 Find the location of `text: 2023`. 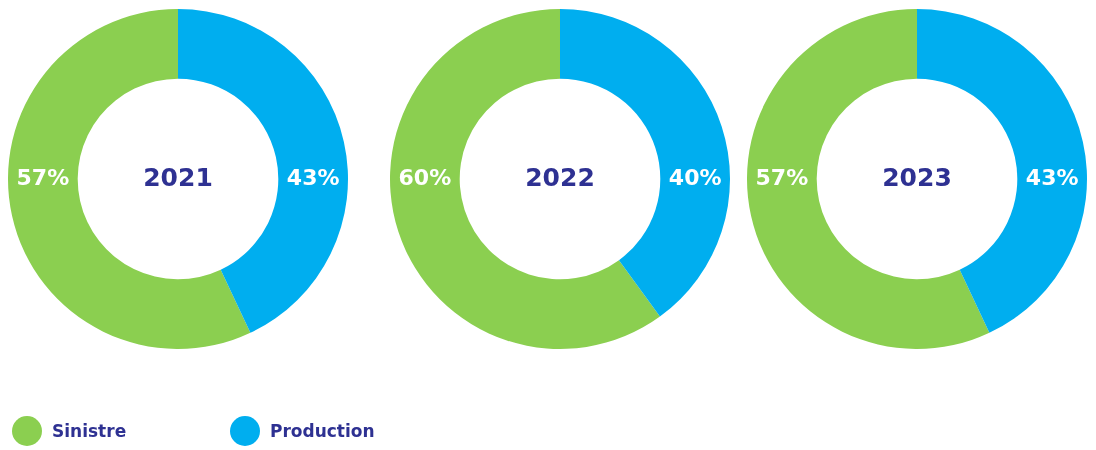

text: 2023 is located at coordinates (917, 177).